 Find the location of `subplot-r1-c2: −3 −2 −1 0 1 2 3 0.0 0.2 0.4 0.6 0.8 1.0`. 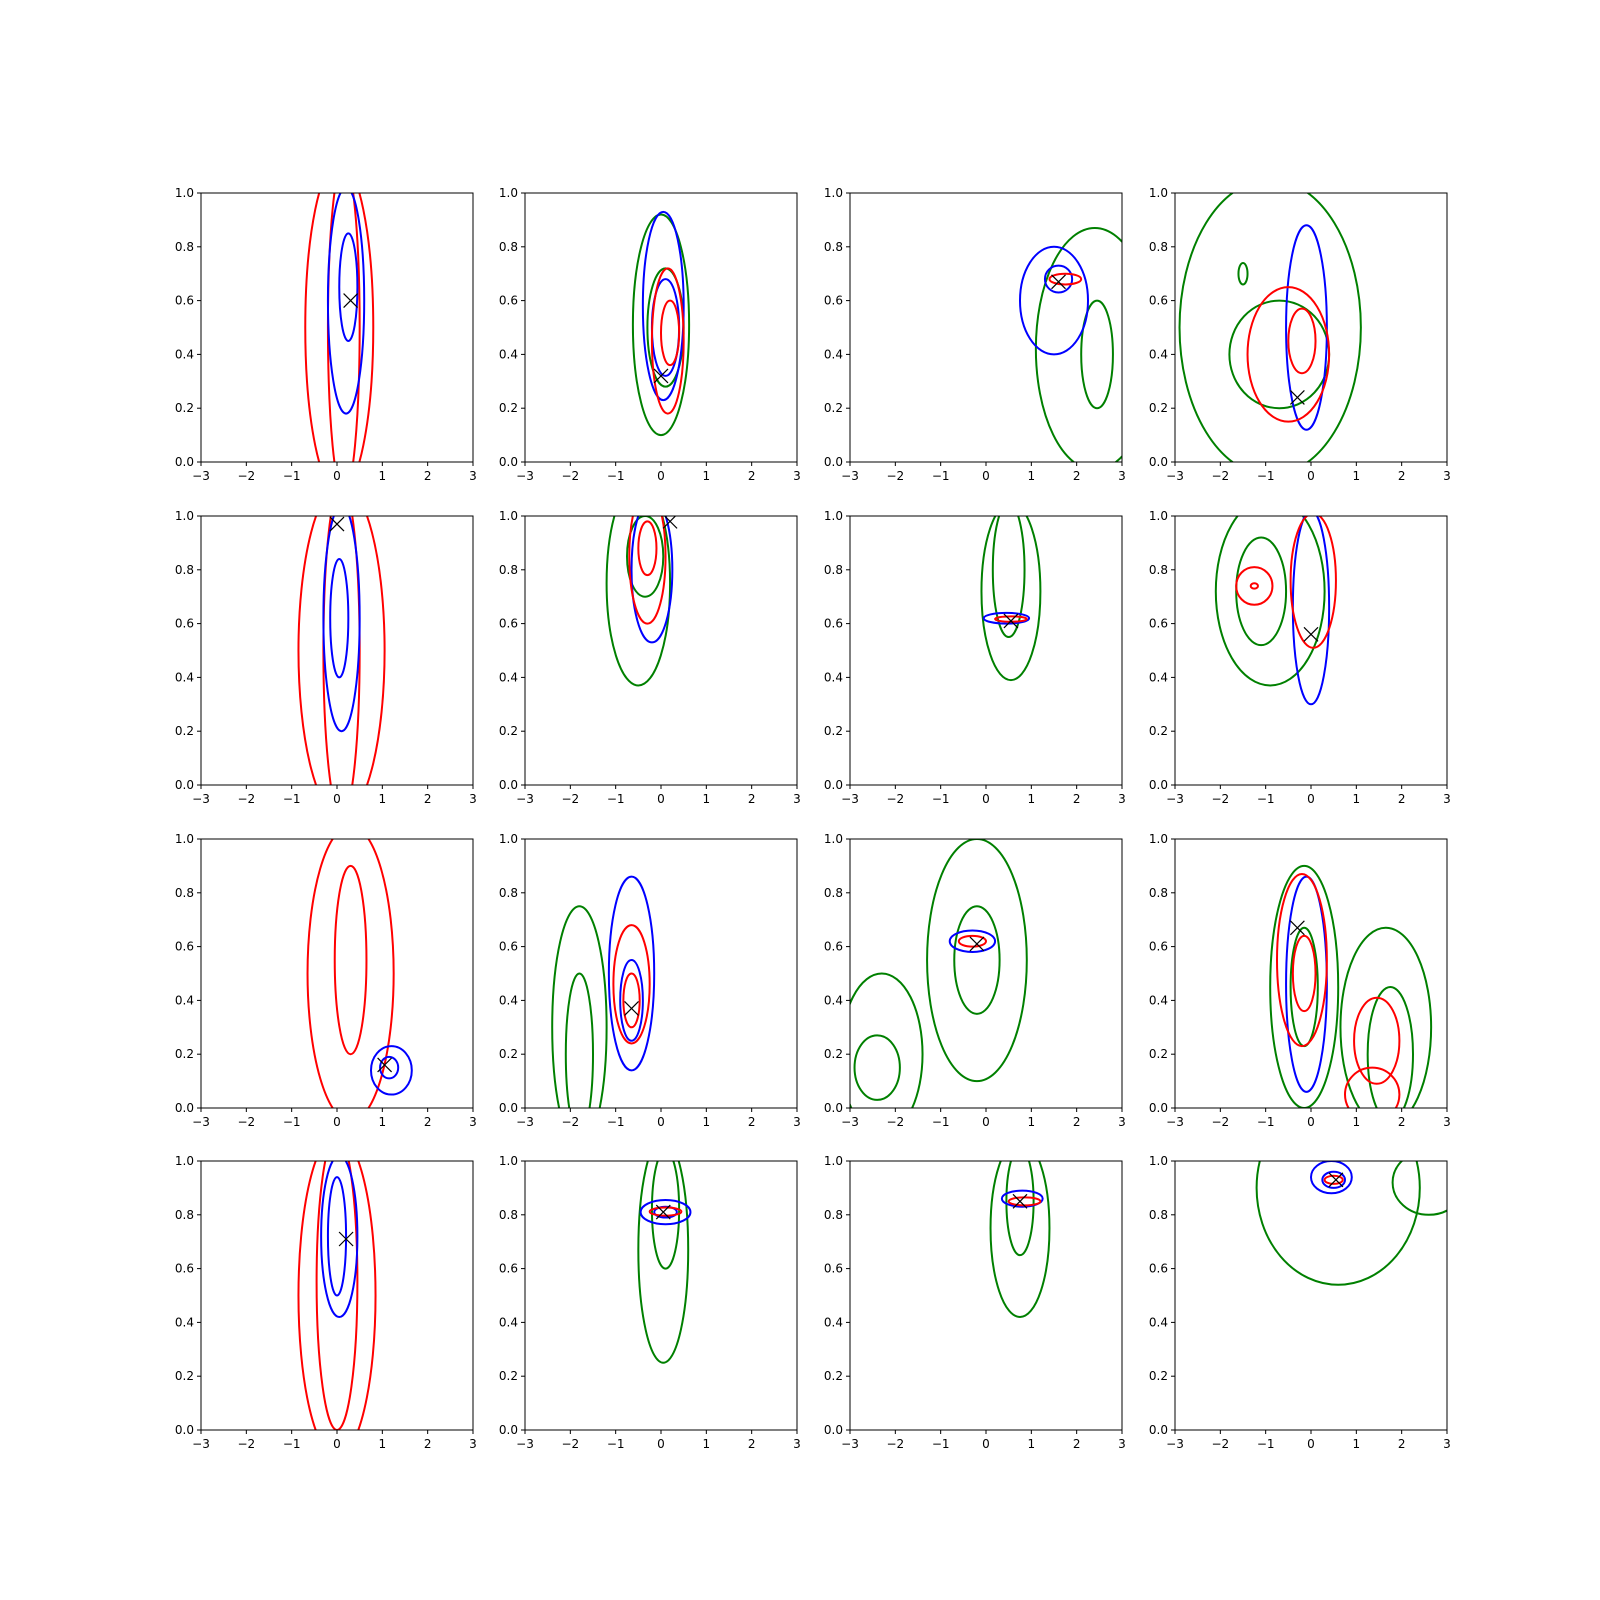

subplot-r1-c2: −3 −2 −1 0 1 2 3 0.0 0.2 0.4 0.6 0.8 1.0 is located at coordinates (650, 334).